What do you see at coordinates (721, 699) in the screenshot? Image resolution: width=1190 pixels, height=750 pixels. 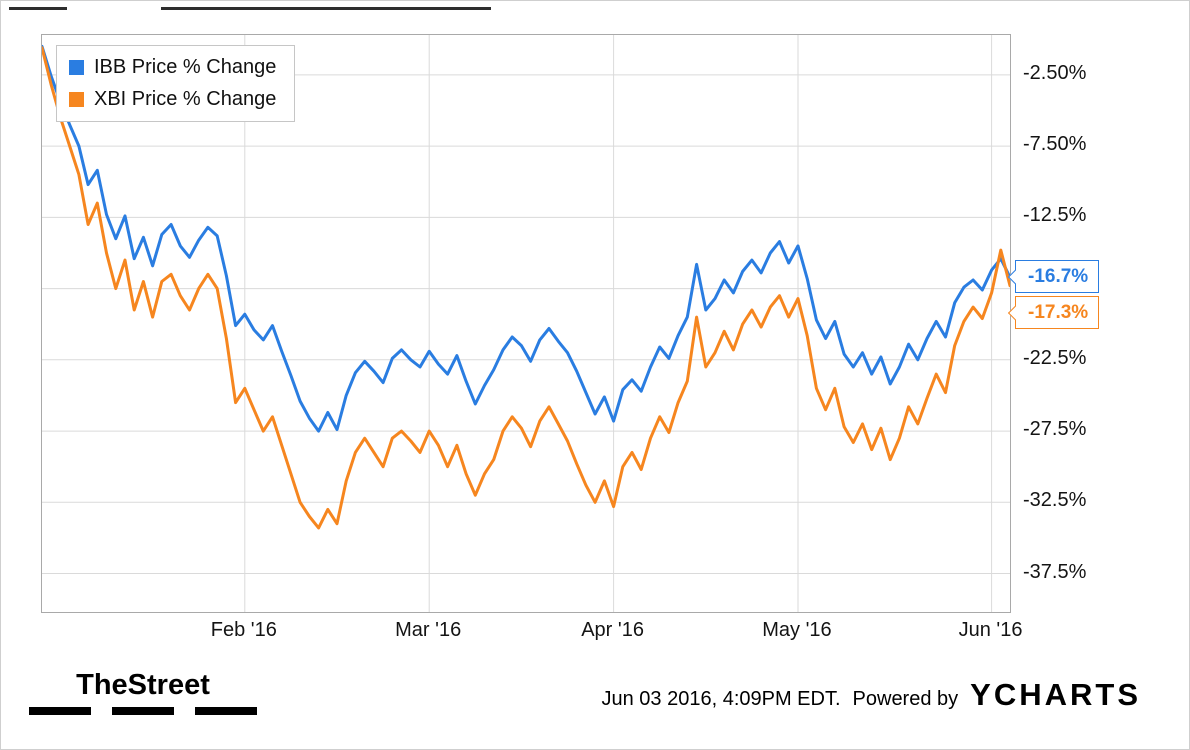 I see `chart-timestamp: Jun 03 2016, 4:09PM EDT.` at bounding box center [721, 699].